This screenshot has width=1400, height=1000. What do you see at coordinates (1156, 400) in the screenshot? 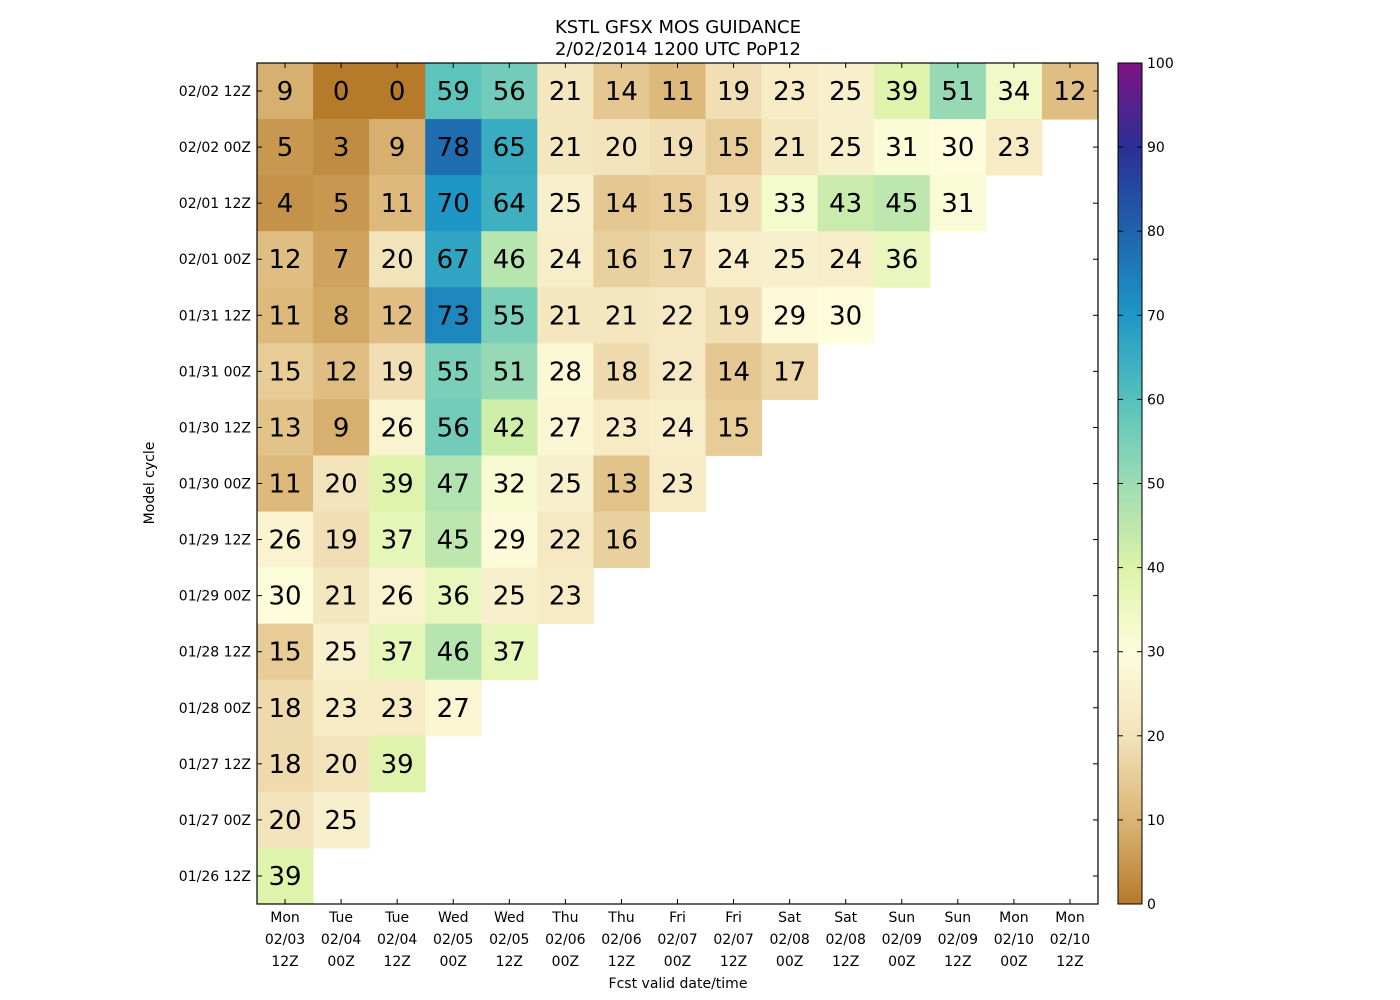
I see `colorbar-tick-label: 60` at bounding box center [1156, 400].